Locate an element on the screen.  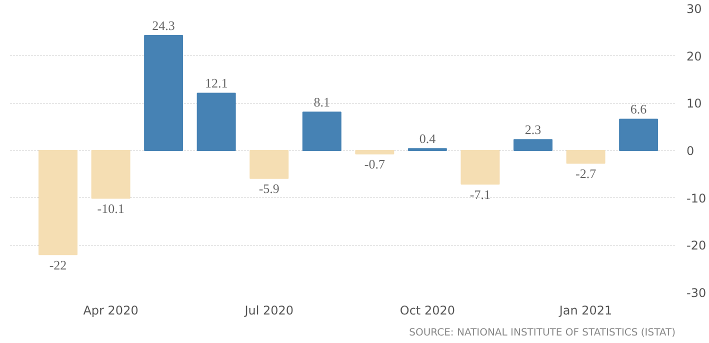
x-tick-label: Jul 2020 is located at coordinates (269, 311).